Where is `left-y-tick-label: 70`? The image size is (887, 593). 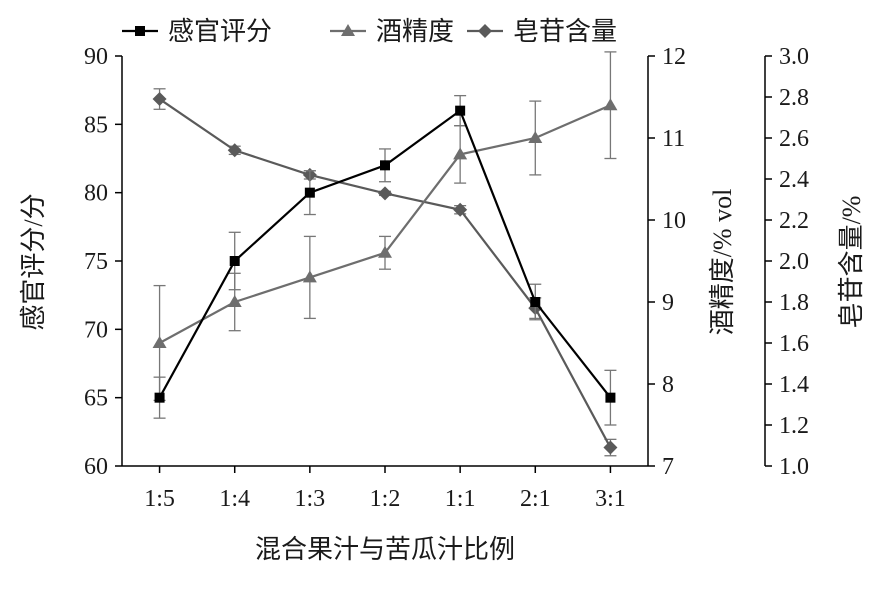
left-y-tick-label: 70 is located at coordinates (96, 330).